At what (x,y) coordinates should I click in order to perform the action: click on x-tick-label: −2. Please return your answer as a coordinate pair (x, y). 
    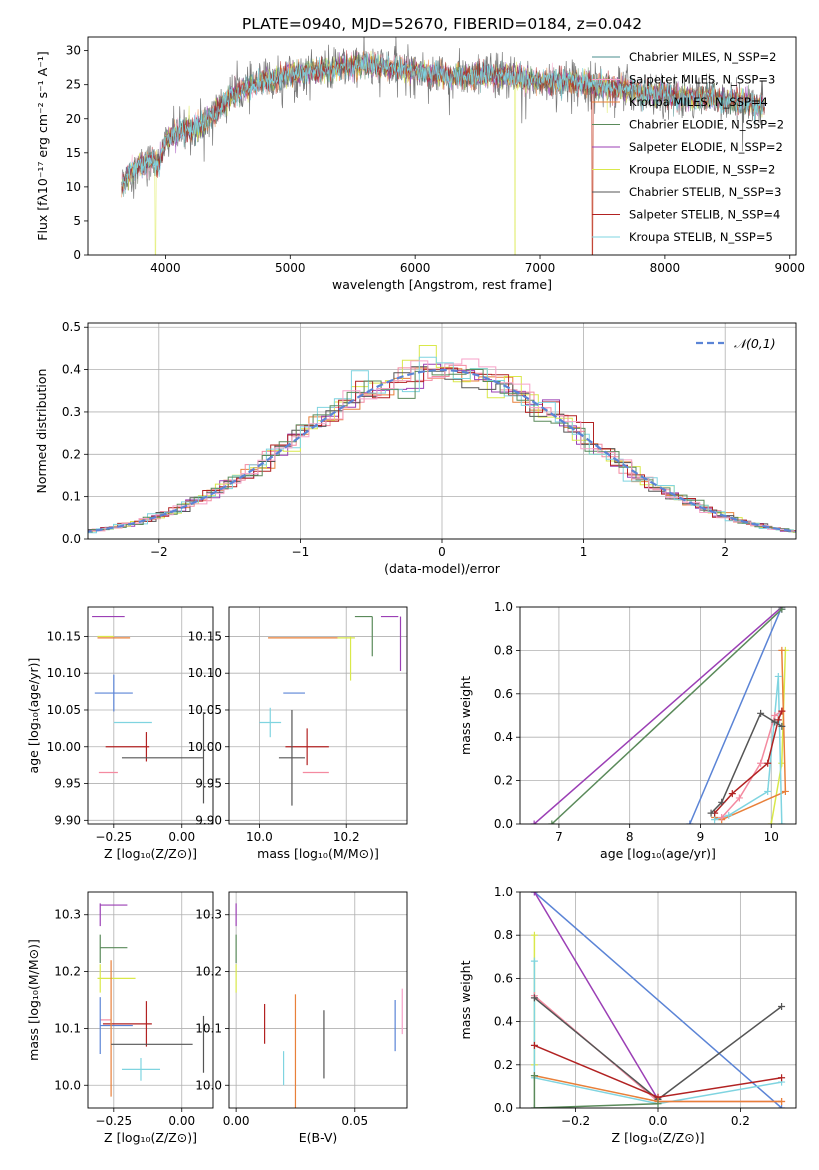
    Looking at the image, I should click on (159, 552).